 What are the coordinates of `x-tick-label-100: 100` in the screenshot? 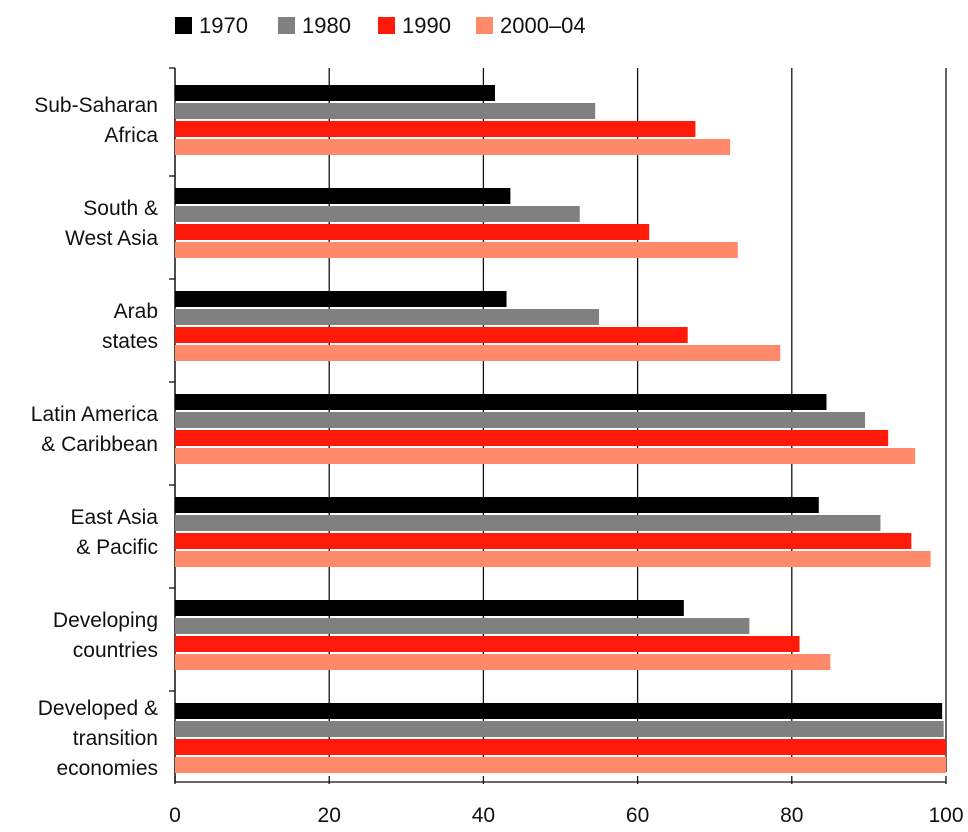 It's located at (945, 815).